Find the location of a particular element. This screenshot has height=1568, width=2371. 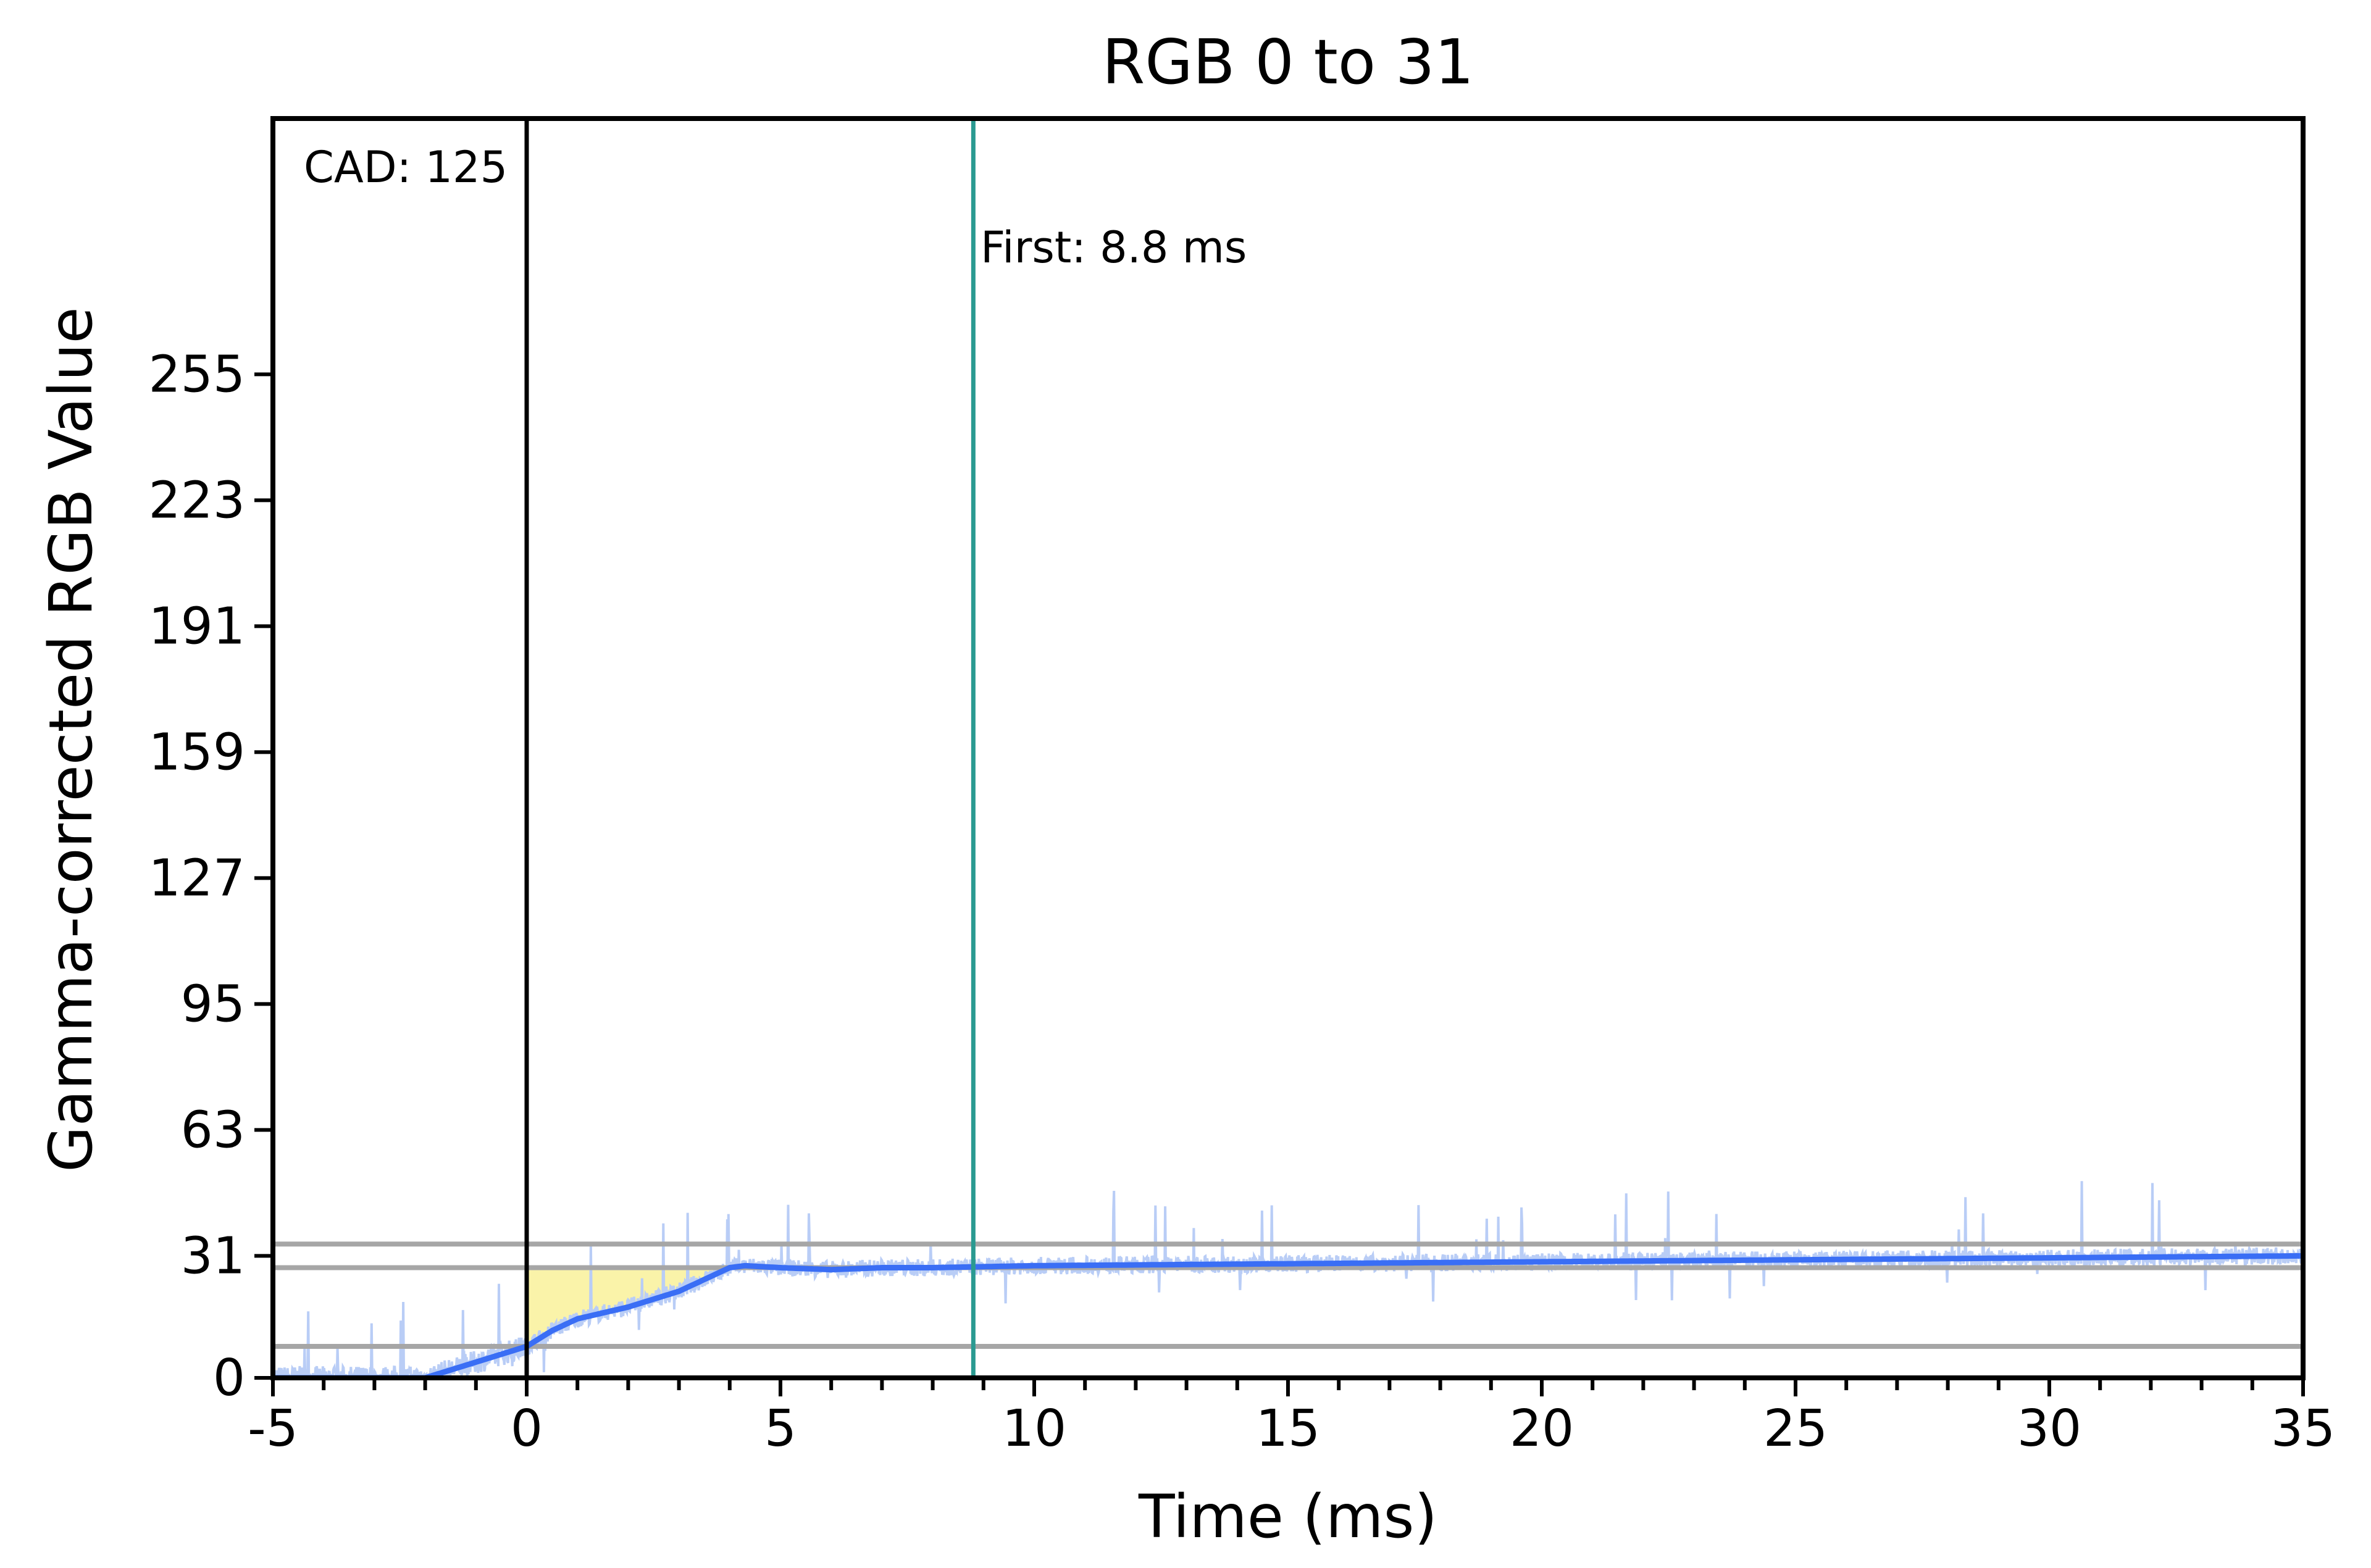

x-tick-label: 20 is located at coordinates (1542, 1428).